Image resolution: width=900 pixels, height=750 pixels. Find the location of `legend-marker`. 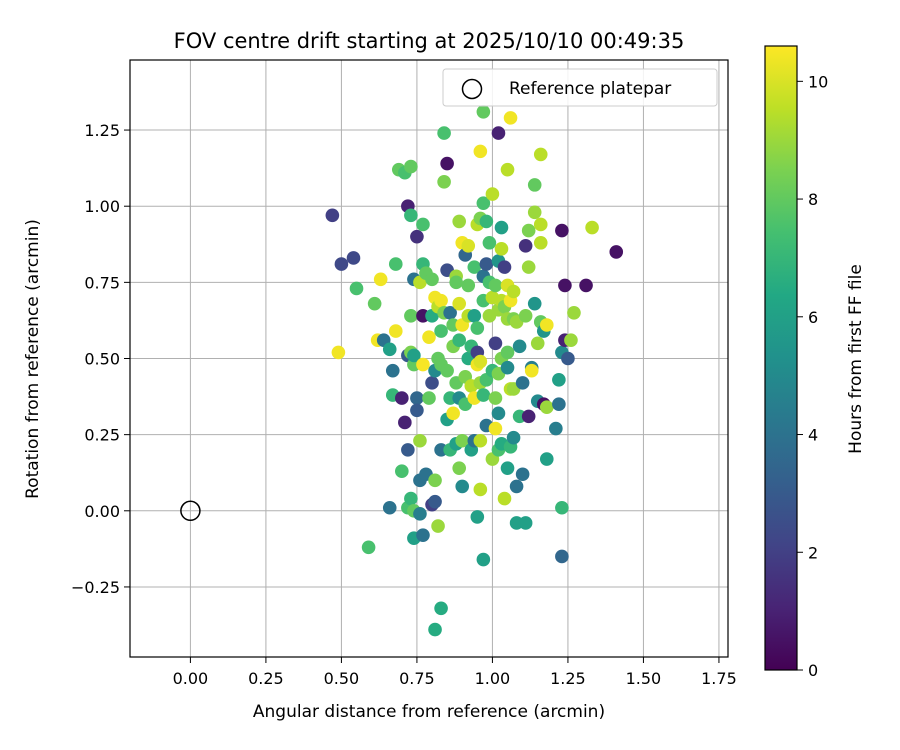

legend-marker is located at coordinates (472, 89).